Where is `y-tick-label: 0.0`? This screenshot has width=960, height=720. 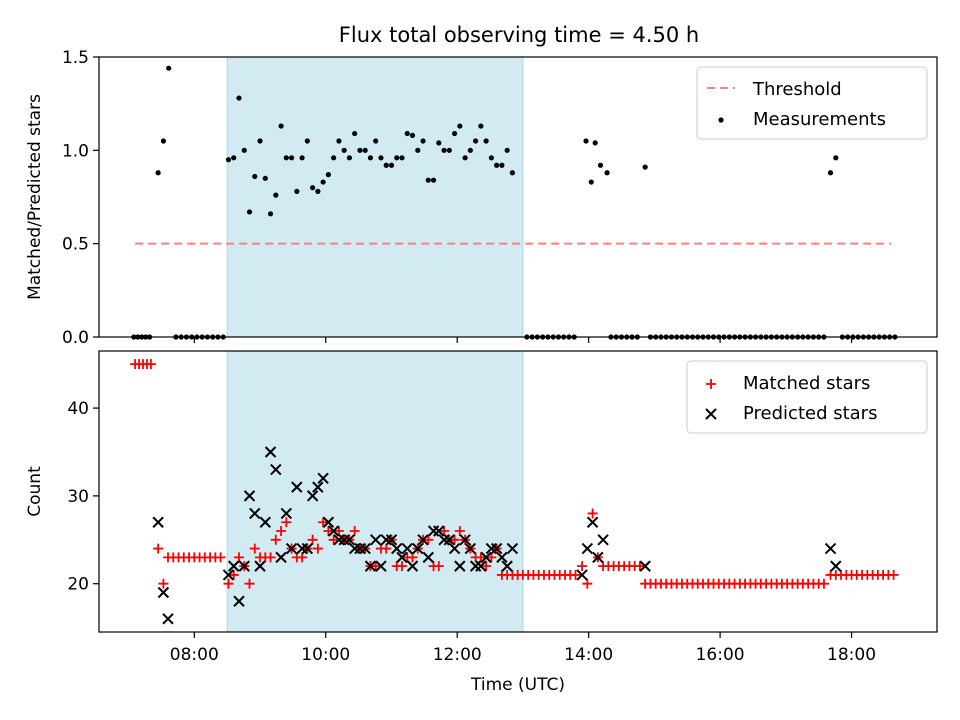
y-tick-label: 0.0 is located at coordinates (75, 338).